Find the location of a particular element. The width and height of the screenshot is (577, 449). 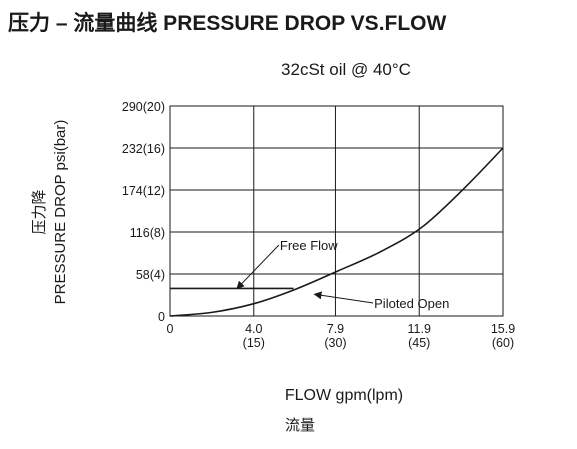

x-tick-label: 11.9 is located at coordinates (419, 329).